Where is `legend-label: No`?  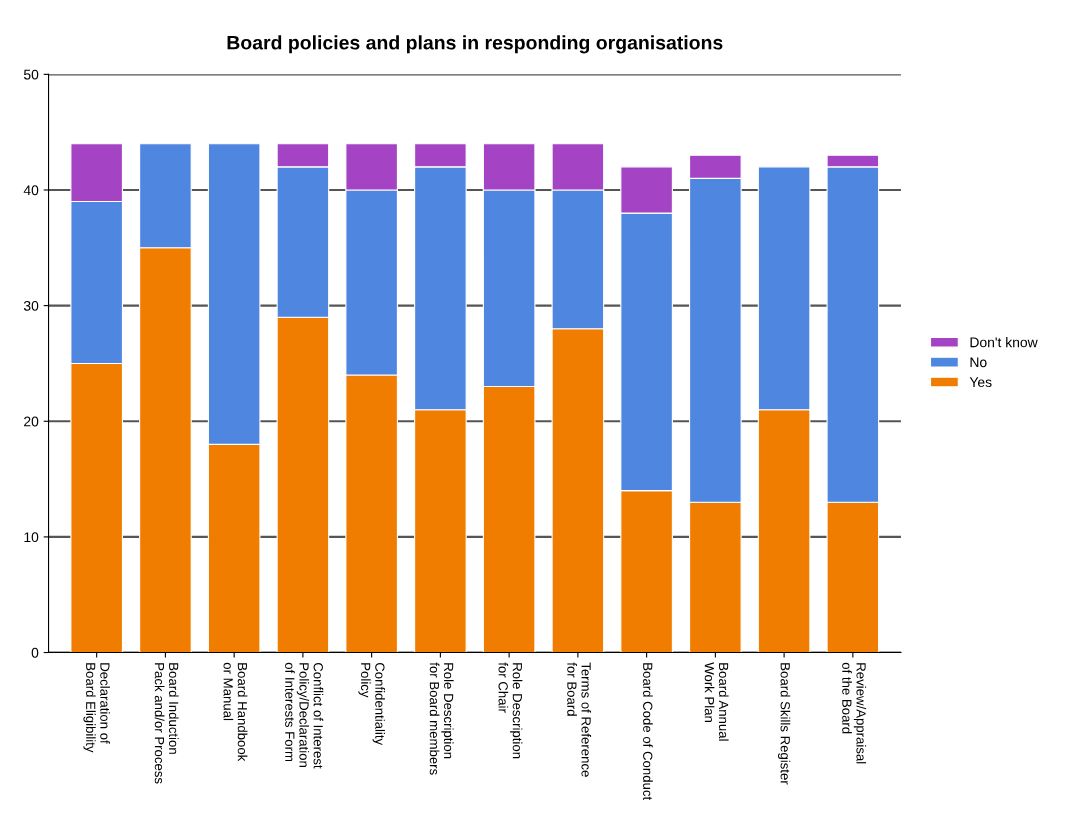 legend-label: No is located at coordinates (978, 362).